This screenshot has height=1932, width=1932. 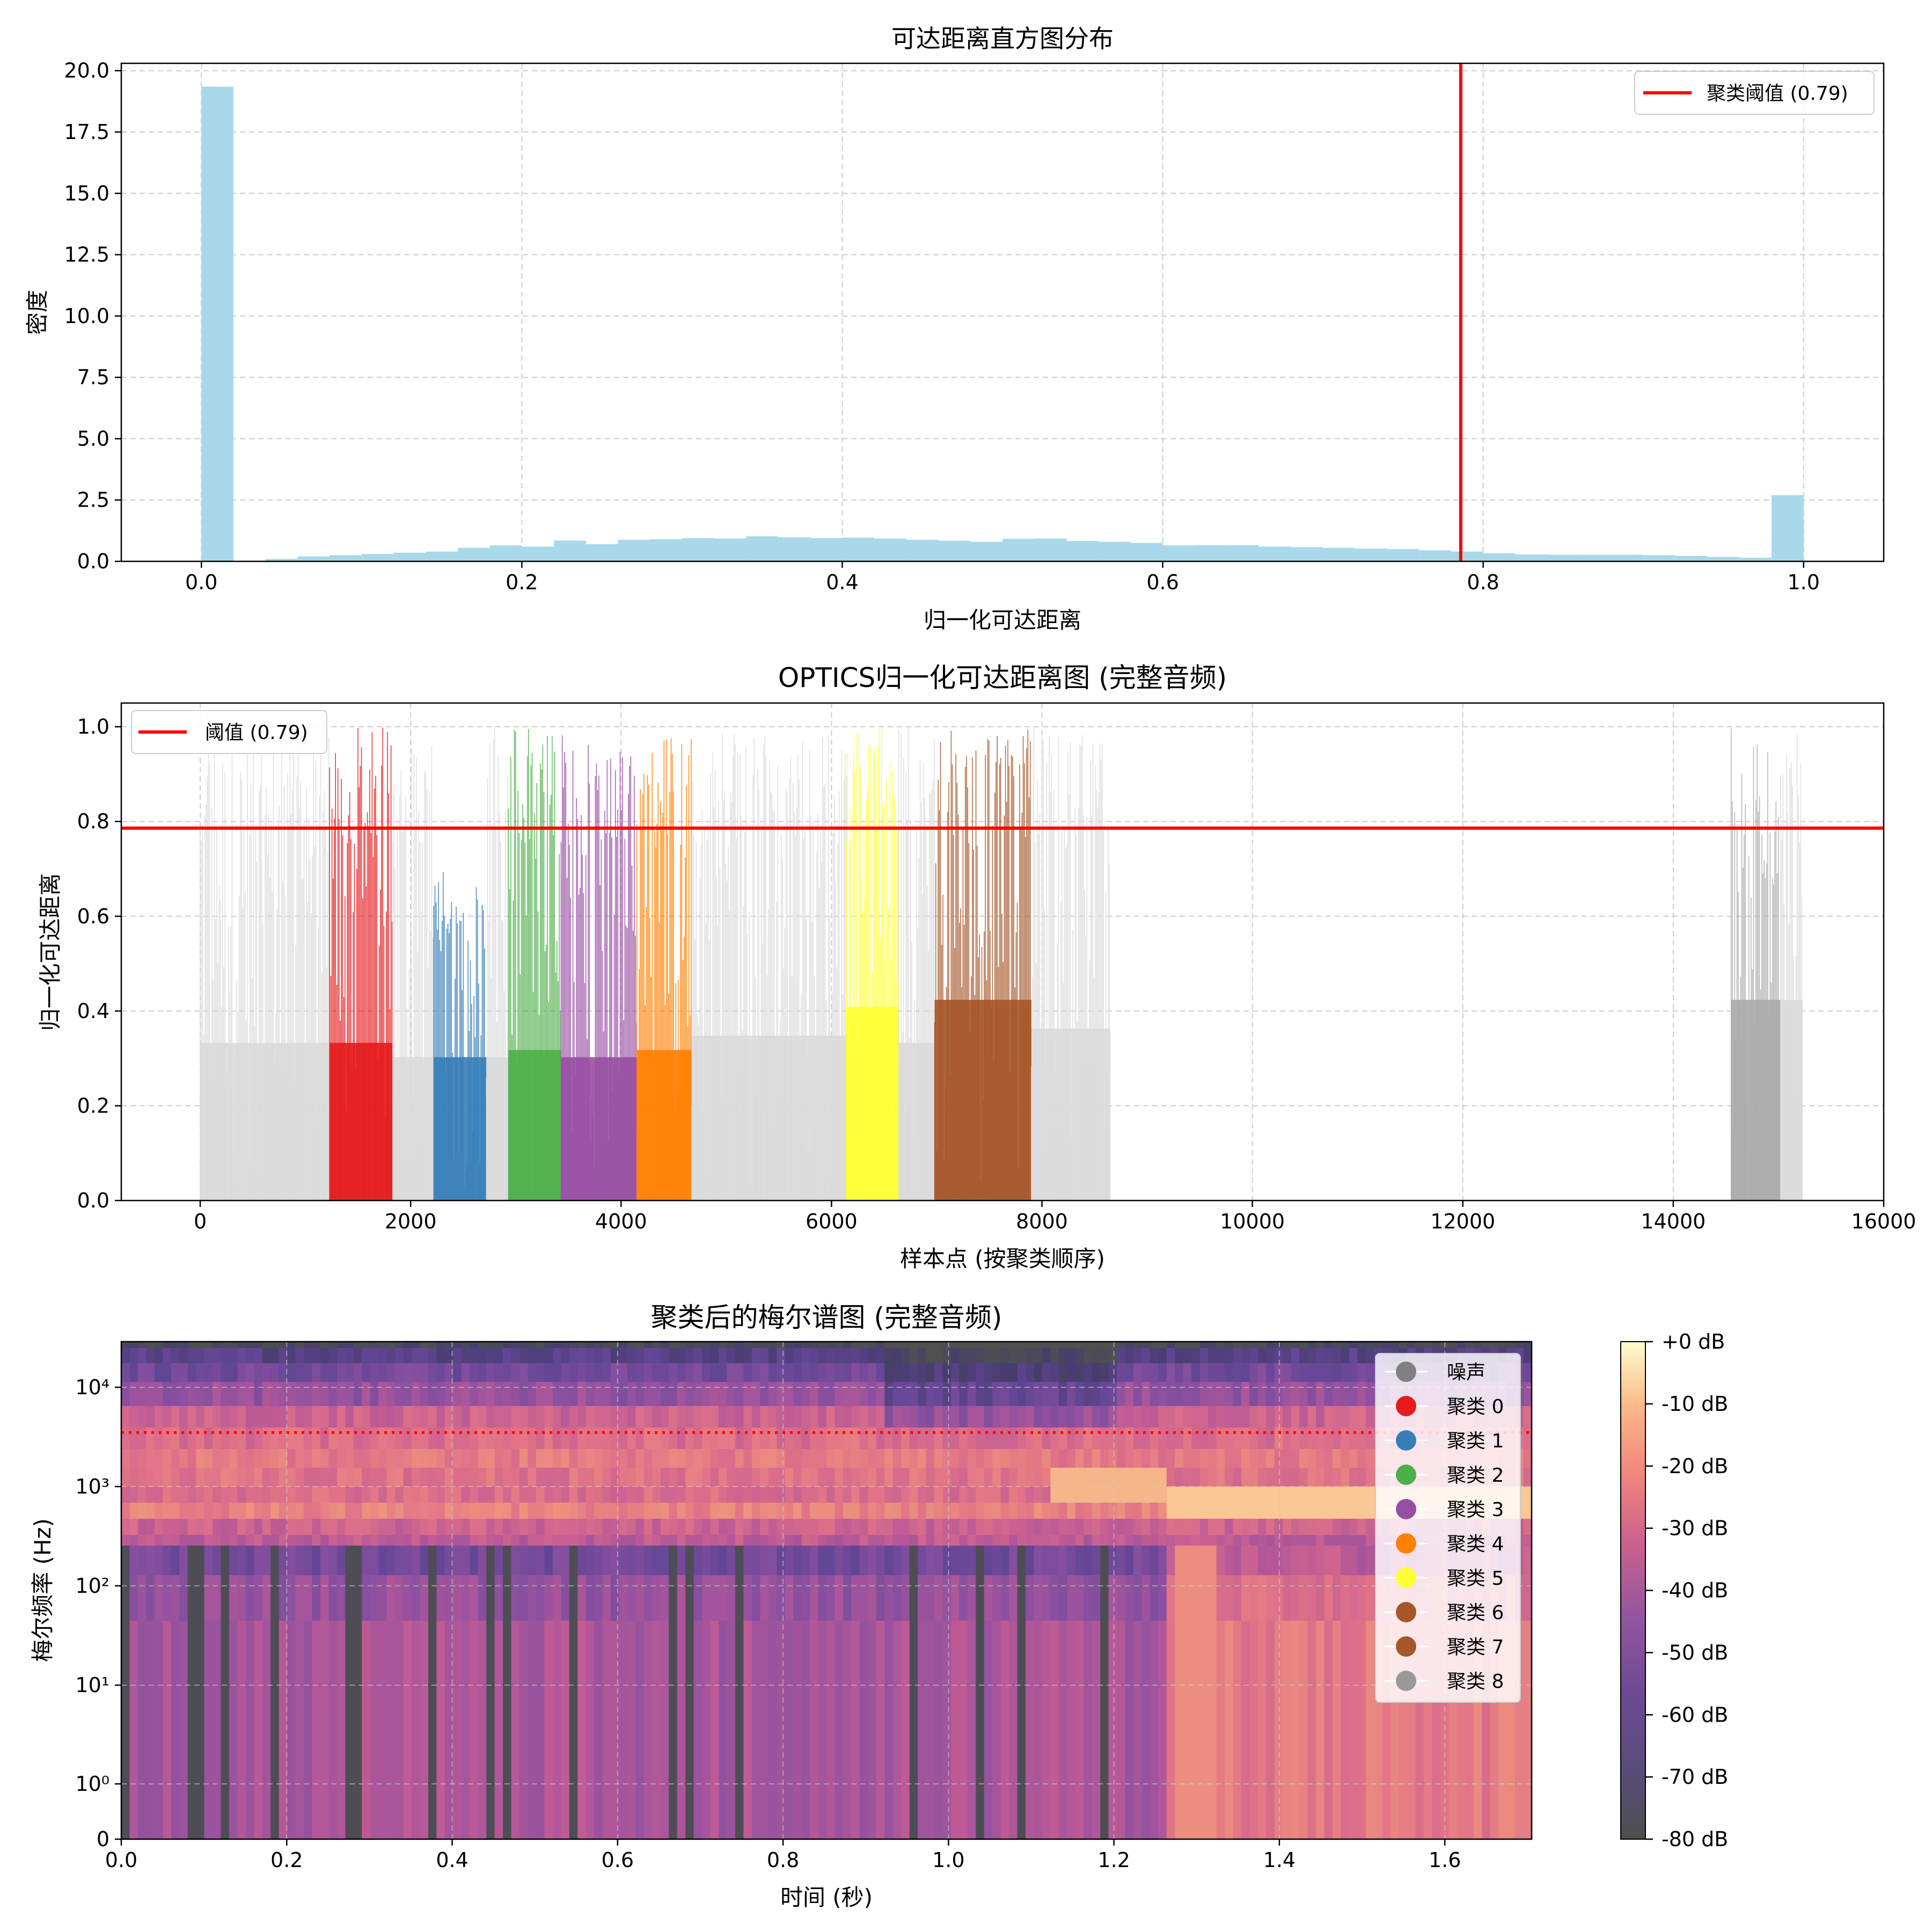 I want to click on reachability-title: OPTICS归一化可达距离图 (完整音频), so click(x=1002, y=677).